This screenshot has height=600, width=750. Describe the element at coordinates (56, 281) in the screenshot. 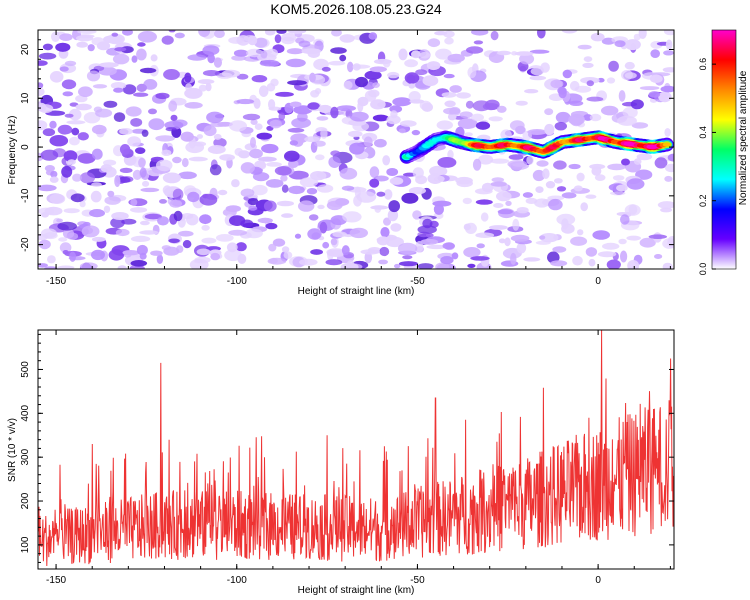

I see `x-tick-label: -150` at that location.